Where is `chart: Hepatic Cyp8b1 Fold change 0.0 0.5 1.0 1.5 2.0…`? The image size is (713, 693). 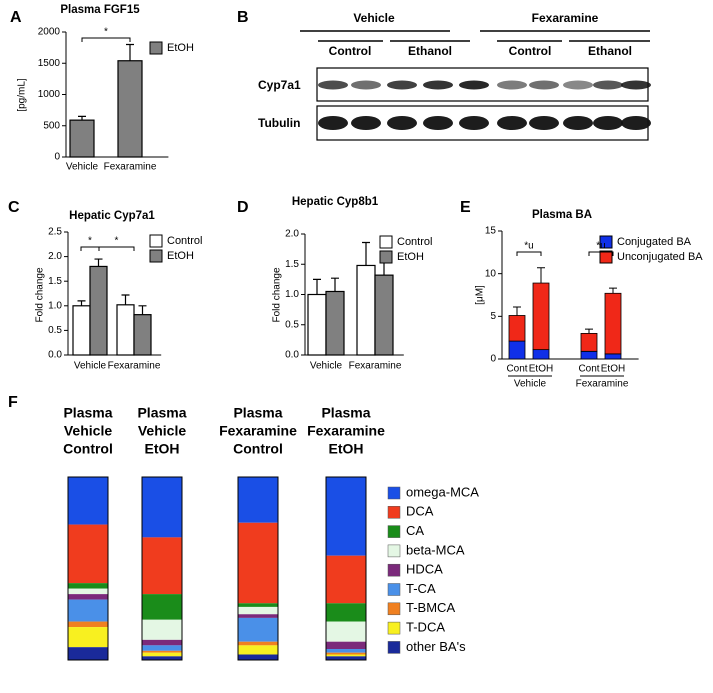 chart: Hepatic Cyp8b1 Fold change 0.0 0.5 1.0 1.5 2.0… is located at coordinates (352, 284).